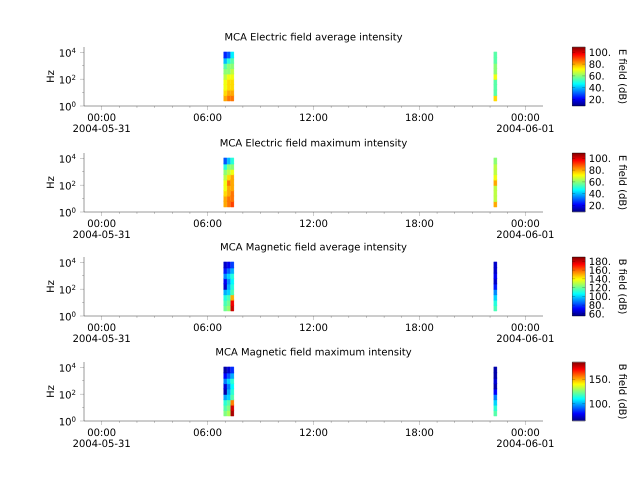  What do you see at coordinates (314, 353) in the screenshot?
I see `chart-title: MCA Magnetic field maximum intensity` at bounding box center [314, 353].